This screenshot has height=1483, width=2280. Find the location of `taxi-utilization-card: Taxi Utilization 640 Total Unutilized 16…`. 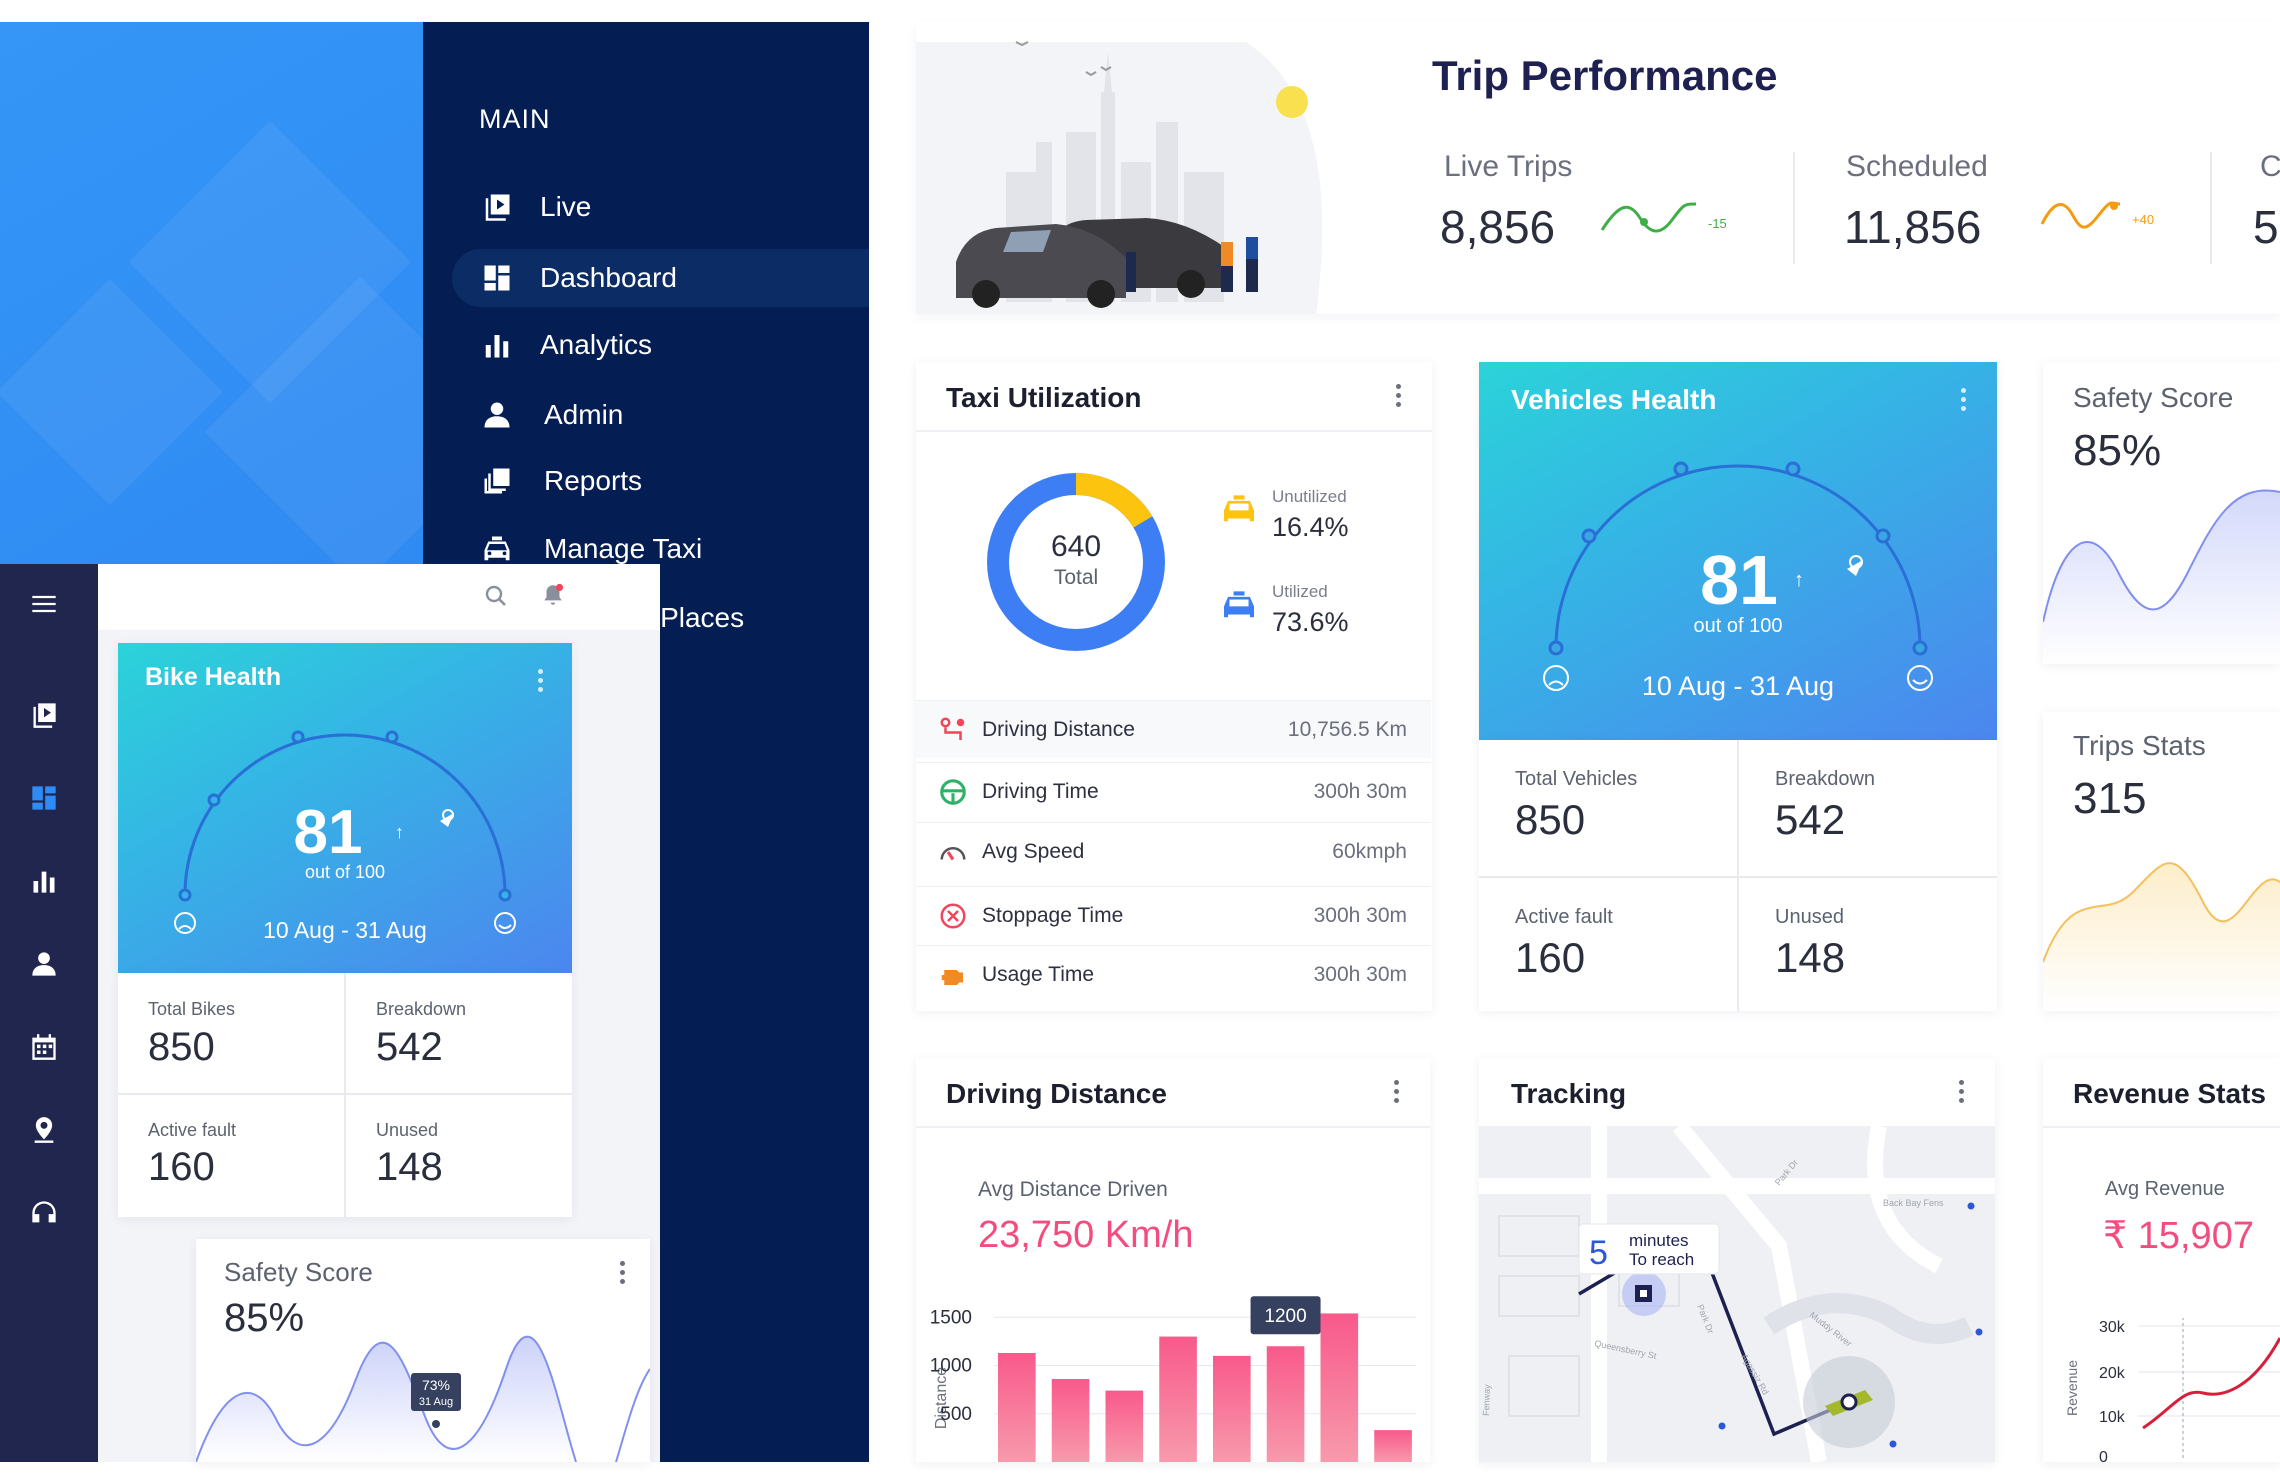

taxi-utilization-card: Taxi Utilization 640 Total Unutilized 16… is located at coordinates (1174, 686).